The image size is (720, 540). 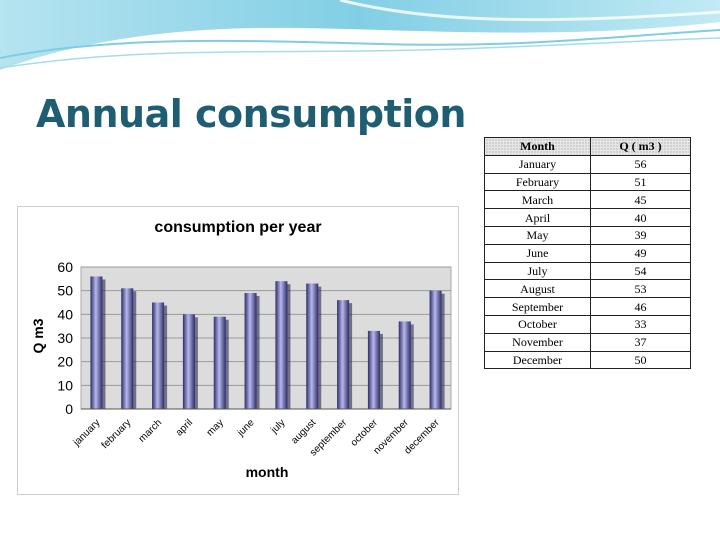 I want to click on table-row: April 40, so click(x=587, y=217).